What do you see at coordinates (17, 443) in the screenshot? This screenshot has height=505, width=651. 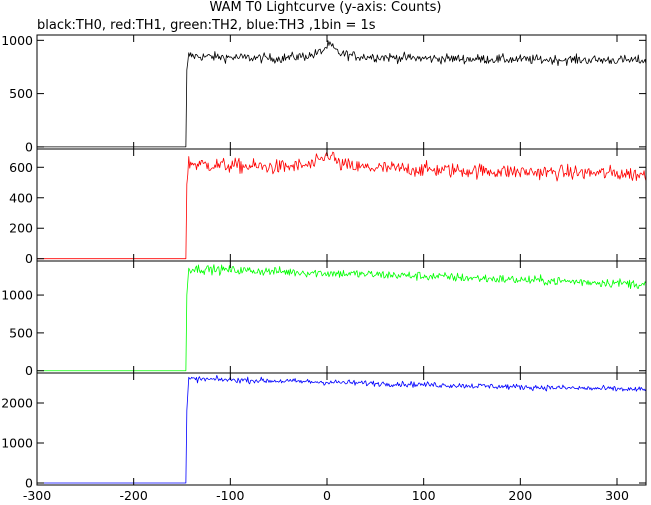 I see `y-tick-label-th3: 1000` at bounding box center [17, 443].